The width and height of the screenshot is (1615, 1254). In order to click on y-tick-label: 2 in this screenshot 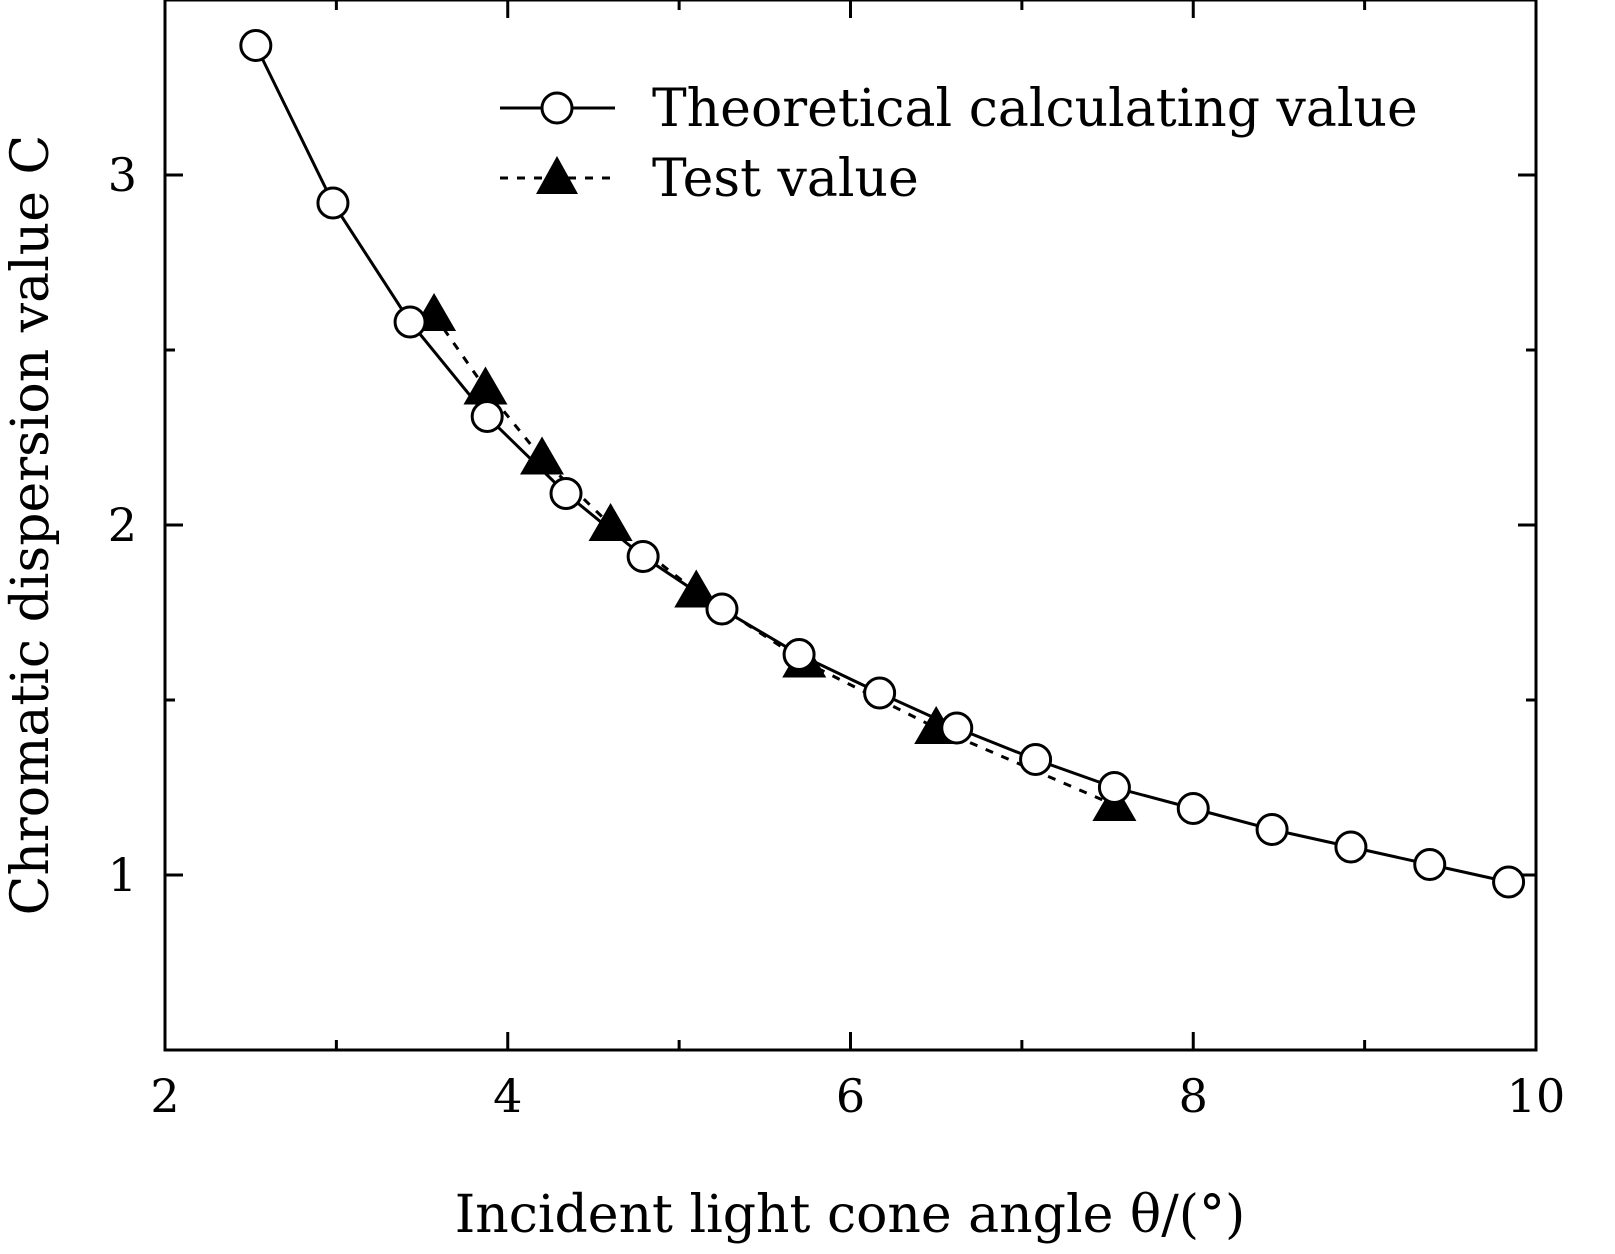, I will do `click(122, 525)`.